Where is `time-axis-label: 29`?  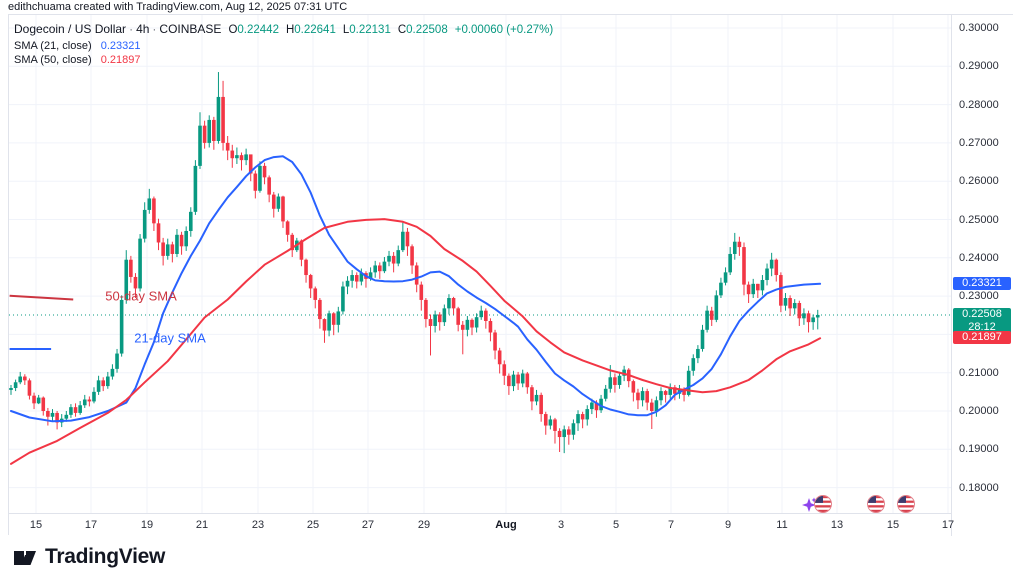 time-axis-label: 29 is located at coordinates (424, 525).